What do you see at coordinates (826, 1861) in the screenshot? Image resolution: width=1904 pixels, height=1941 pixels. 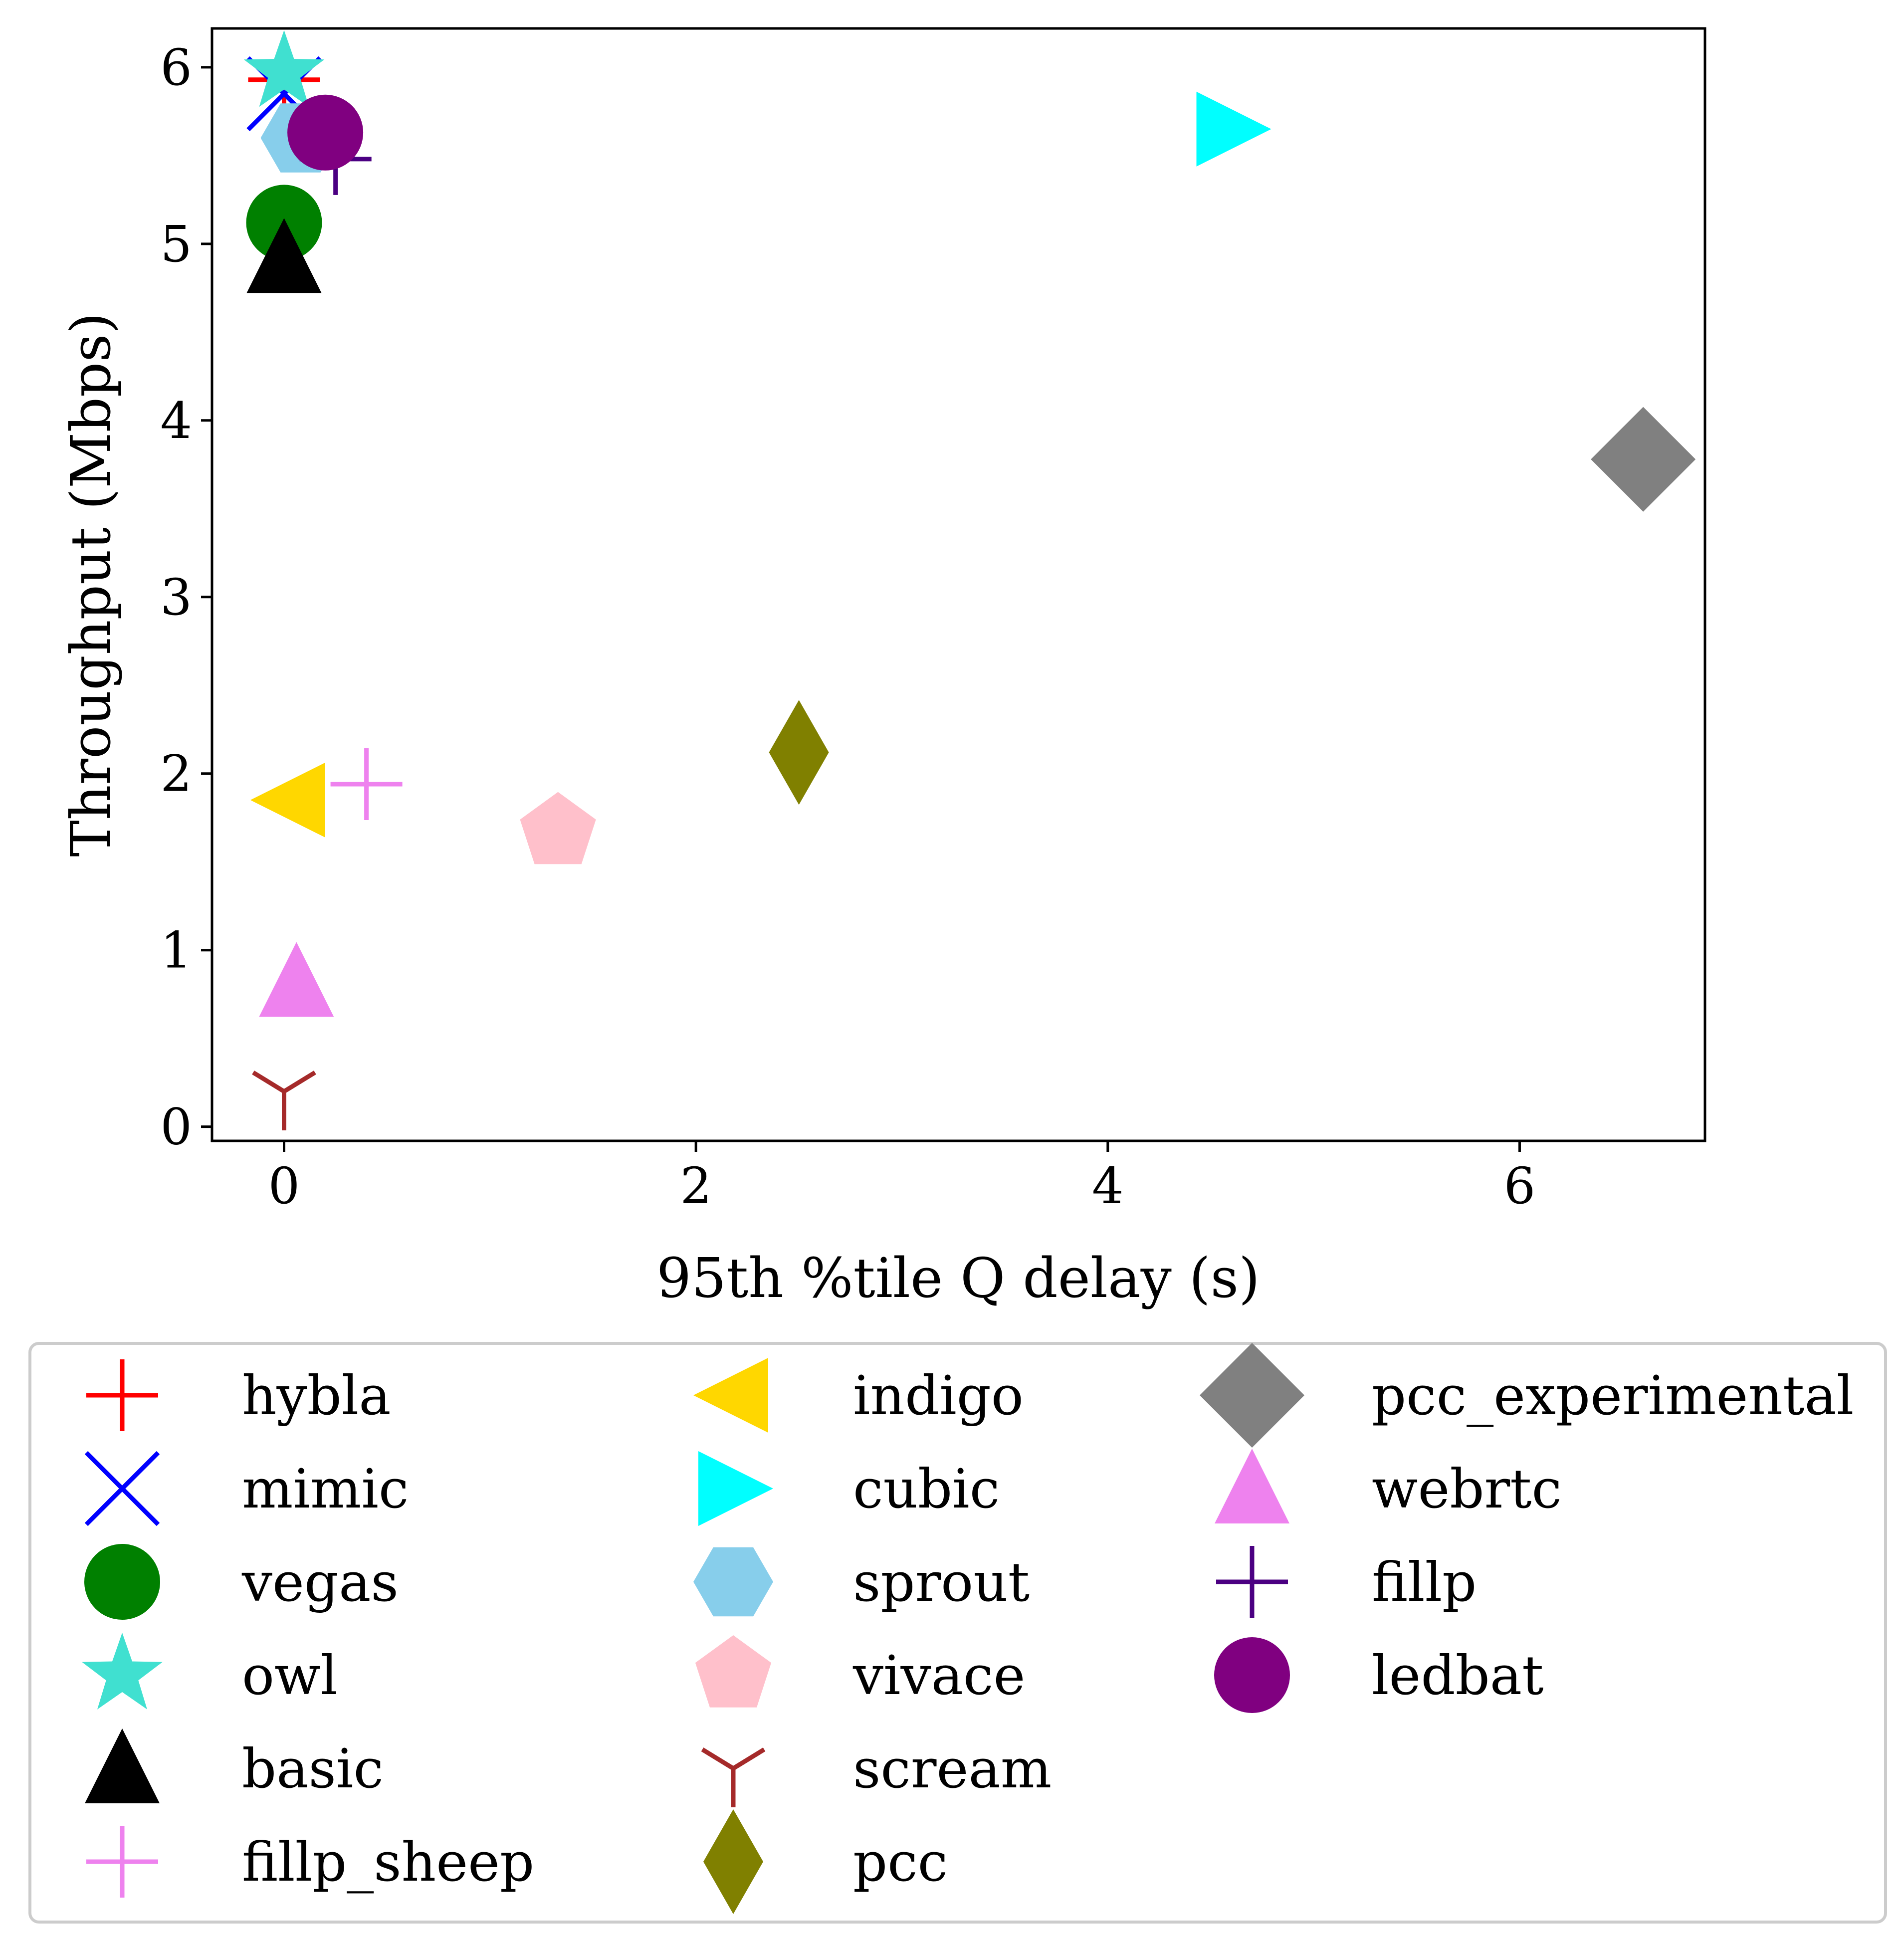 I see `legend-item-pcc: pcc` at bounding box center [826, 1861].